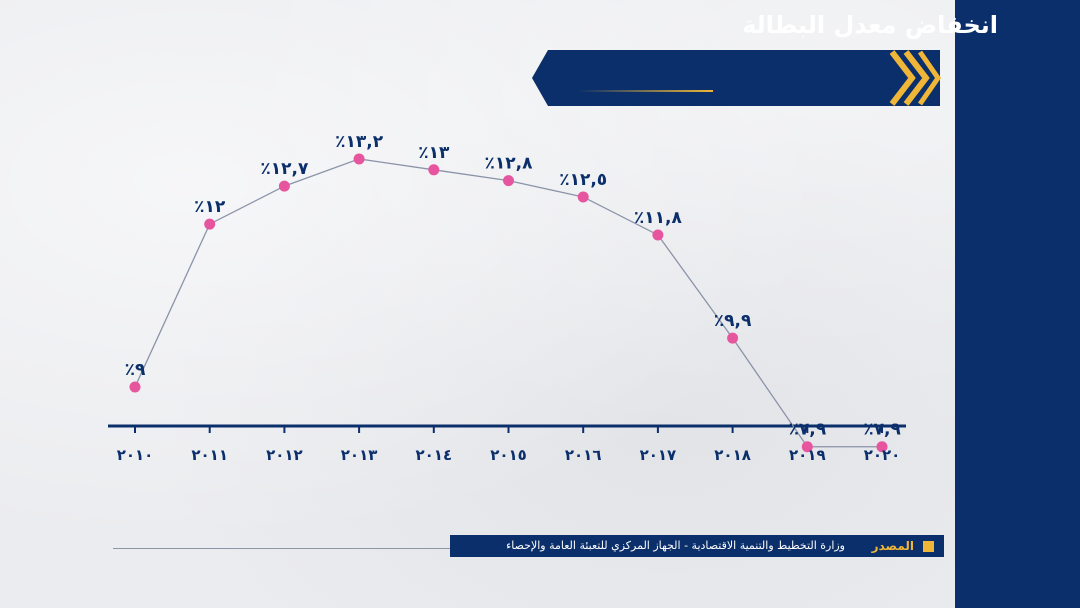  What do you see at coordinates (870, 25) in the screenshot?
I see `page-title: انخفاض معدل البطالة` at bounding box center [870, 25].